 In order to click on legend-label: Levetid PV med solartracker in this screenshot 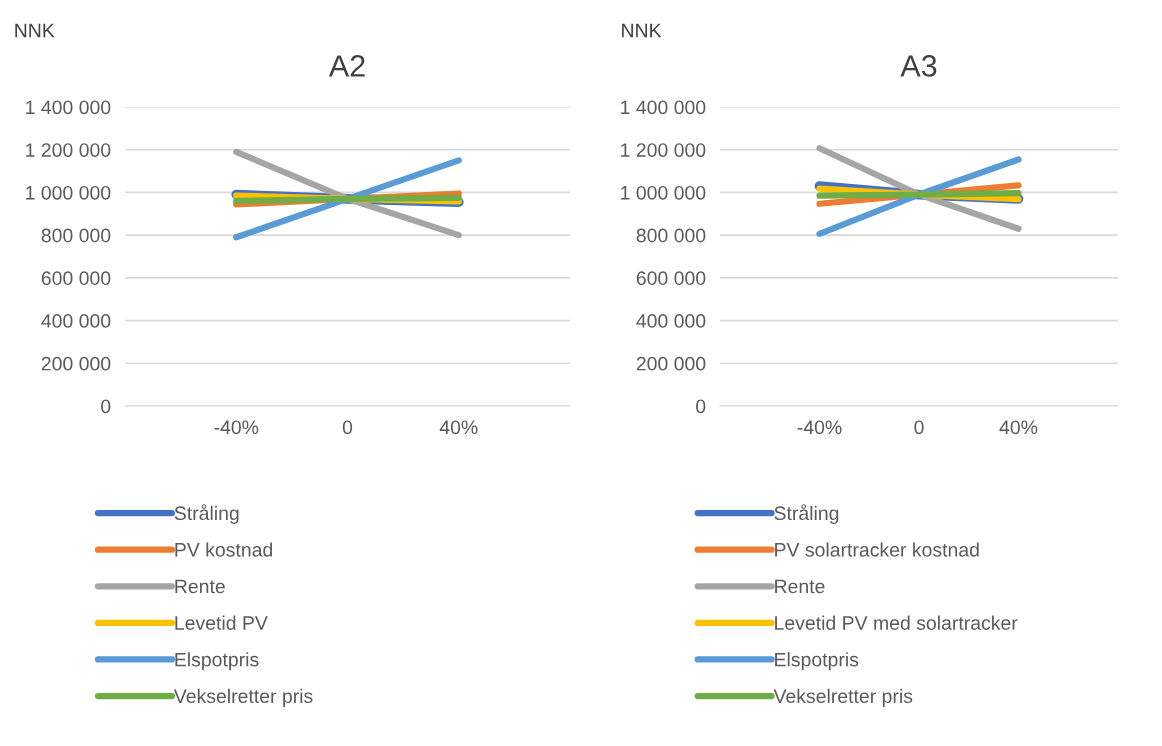, I will do `click(896, 622)`.